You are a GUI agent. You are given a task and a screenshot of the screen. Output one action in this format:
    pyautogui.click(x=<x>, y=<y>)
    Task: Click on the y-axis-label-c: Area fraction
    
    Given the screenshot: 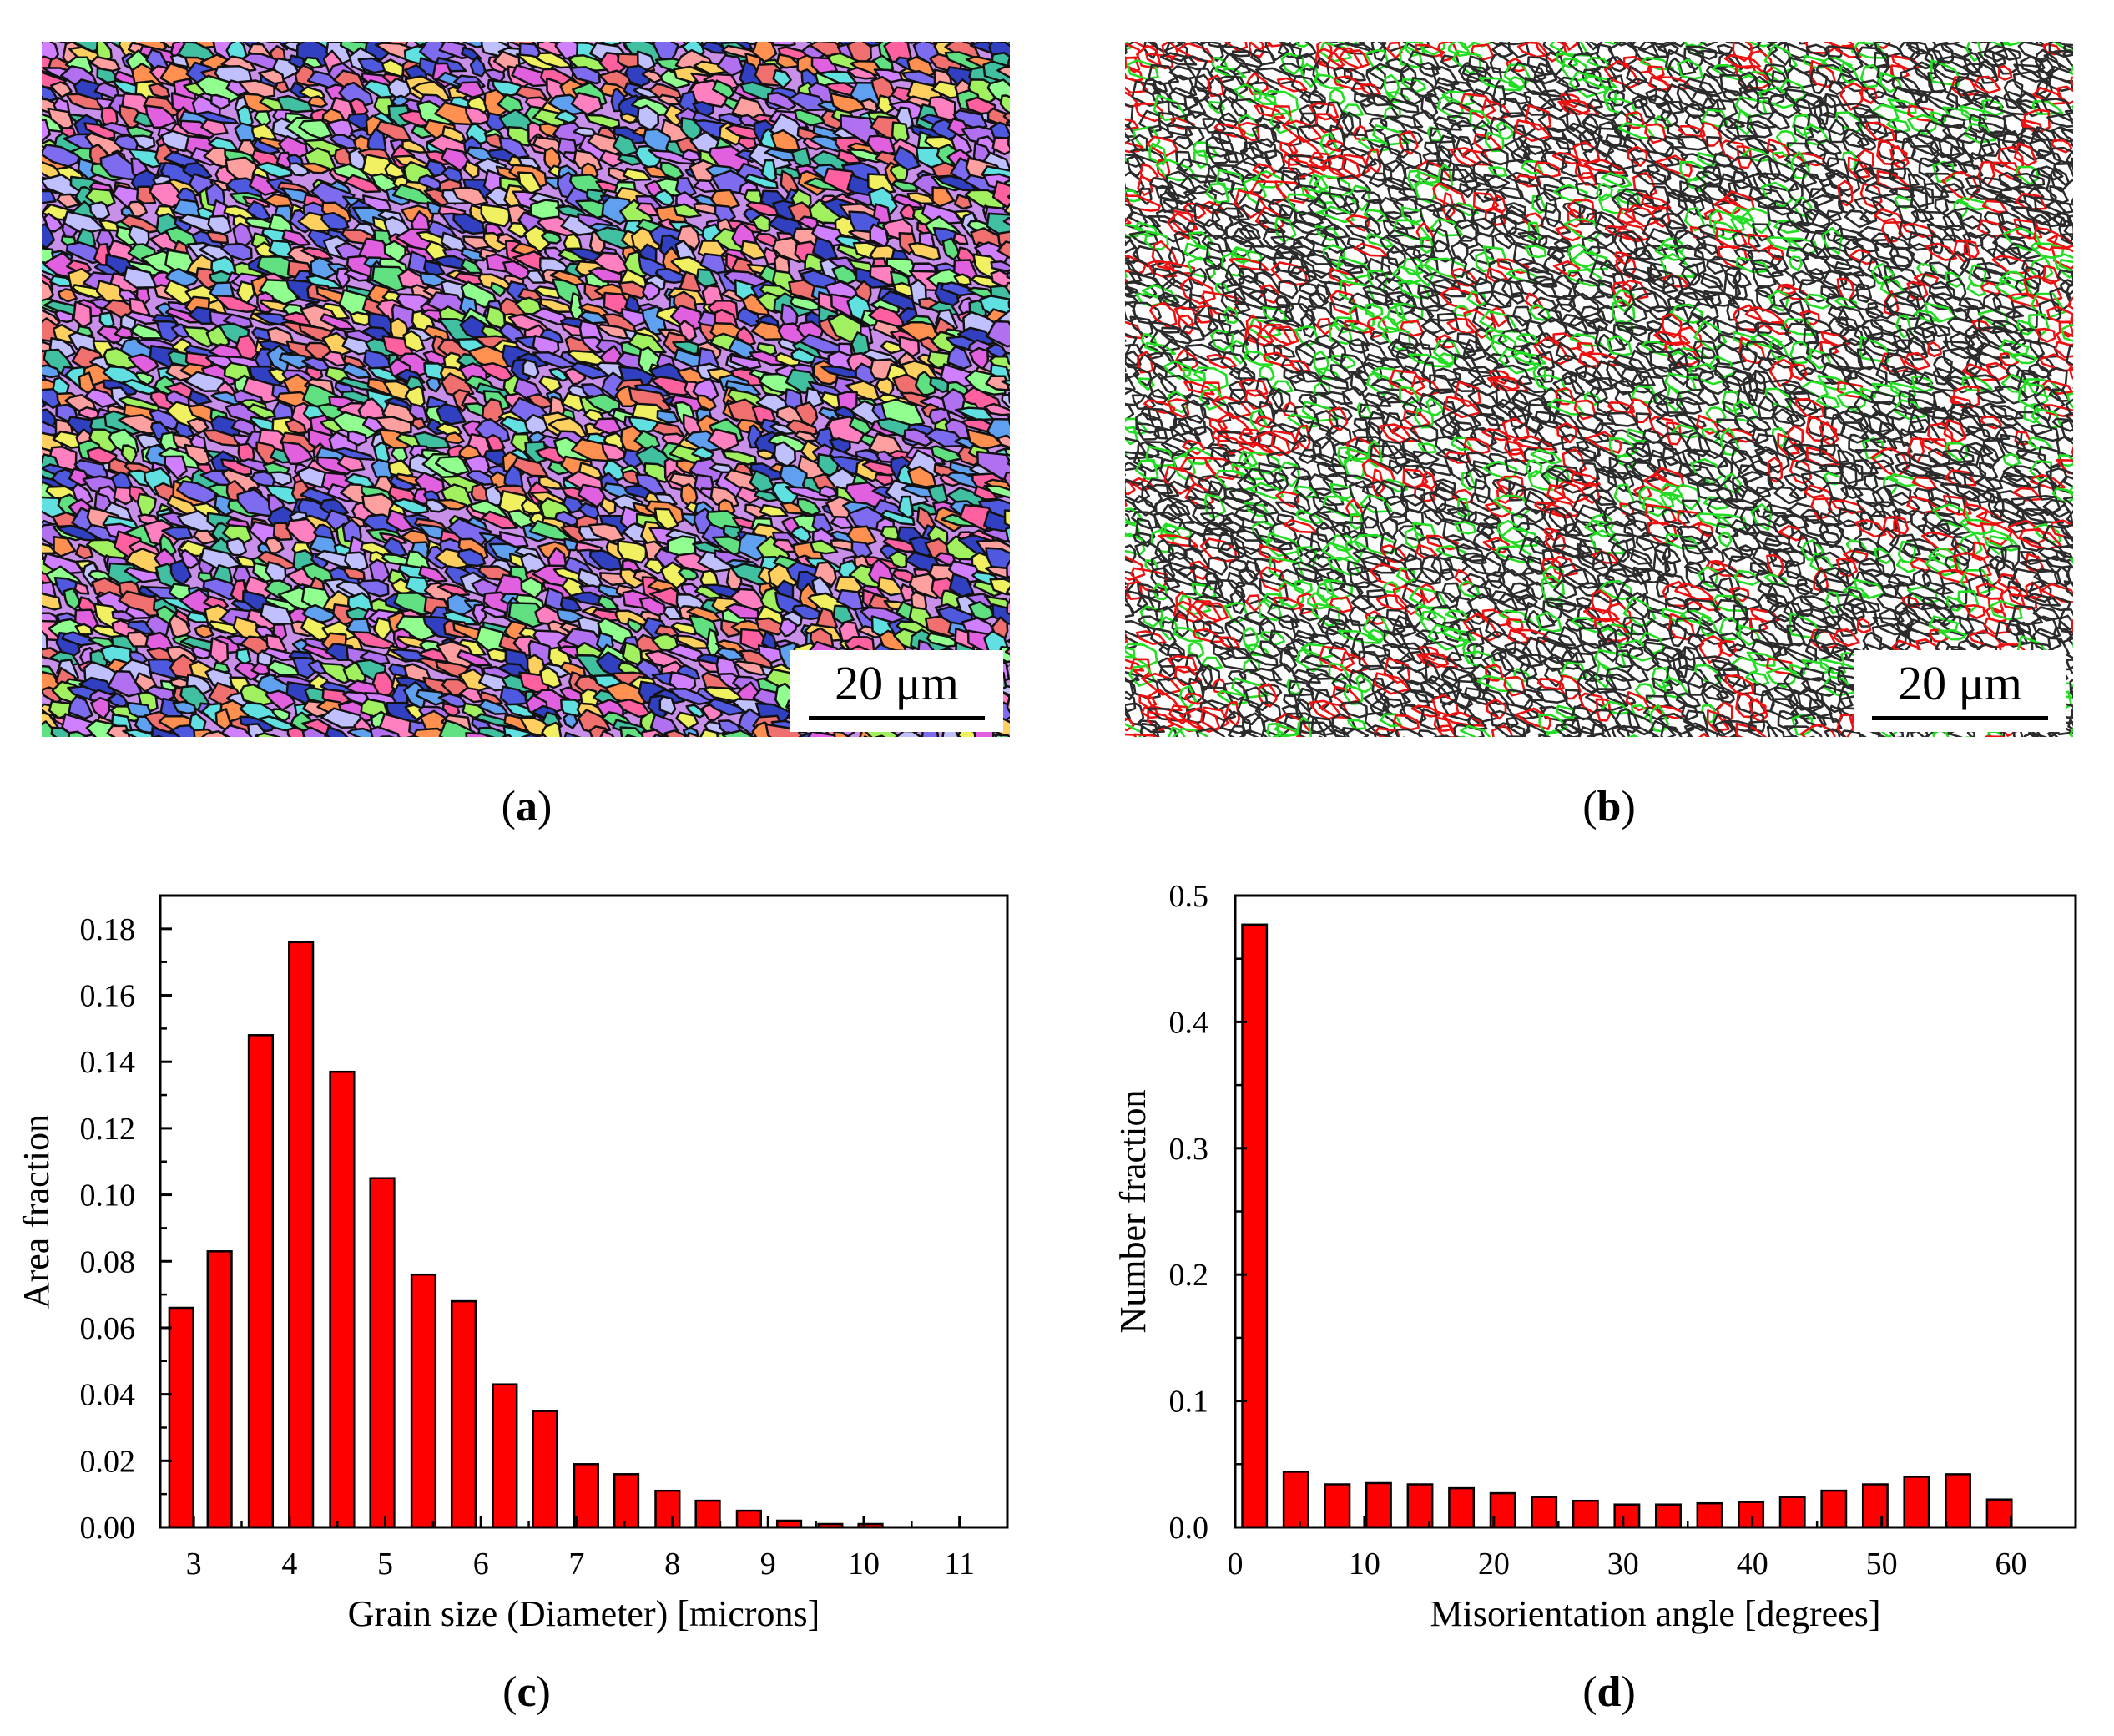 What is the action you would take?
    pyautogui.click(x=36, y=1211)
    